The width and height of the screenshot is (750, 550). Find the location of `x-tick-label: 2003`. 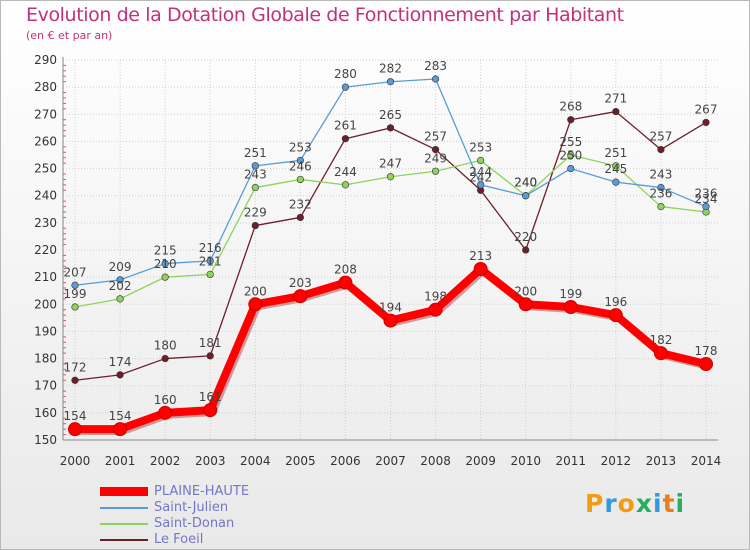

x-tick-label: 2003 is located at coordinates (210, 461).